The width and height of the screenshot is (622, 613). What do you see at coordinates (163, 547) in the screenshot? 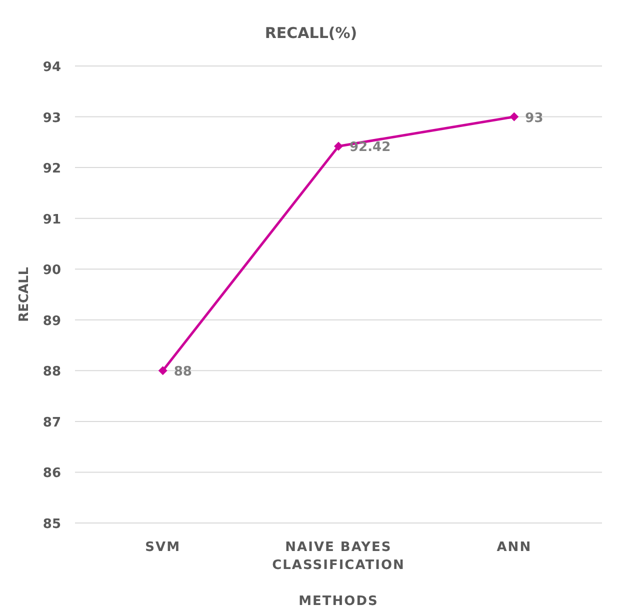
I see `x-tick-label: SVM` at bounding box center [163, 547].